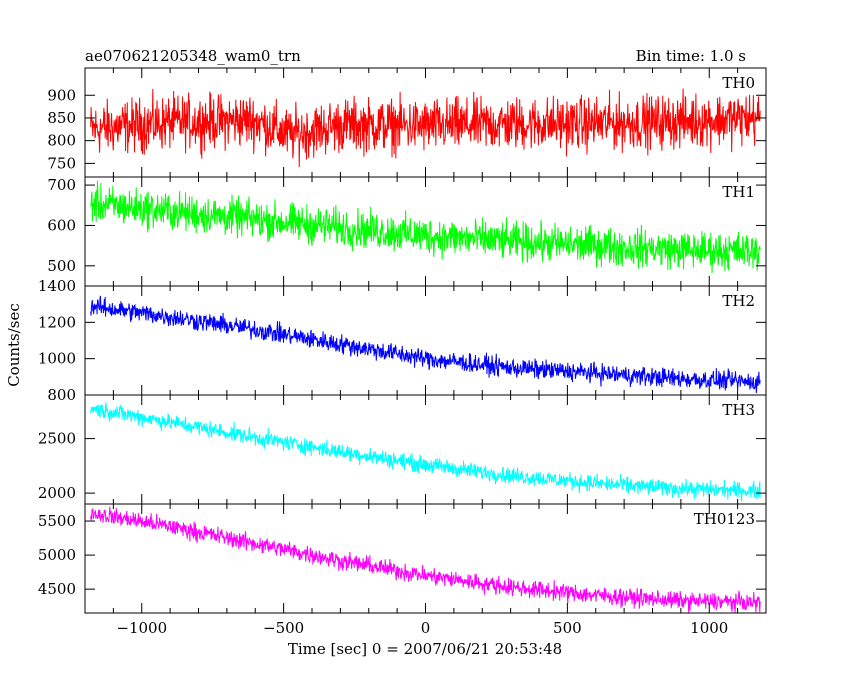 Image resolution: width=850 pixels, height=680 pixels. Describe the element at coordinates (57, 555) in the screenshot. I see `y-tick-label-TH0123: 5000` at that location.